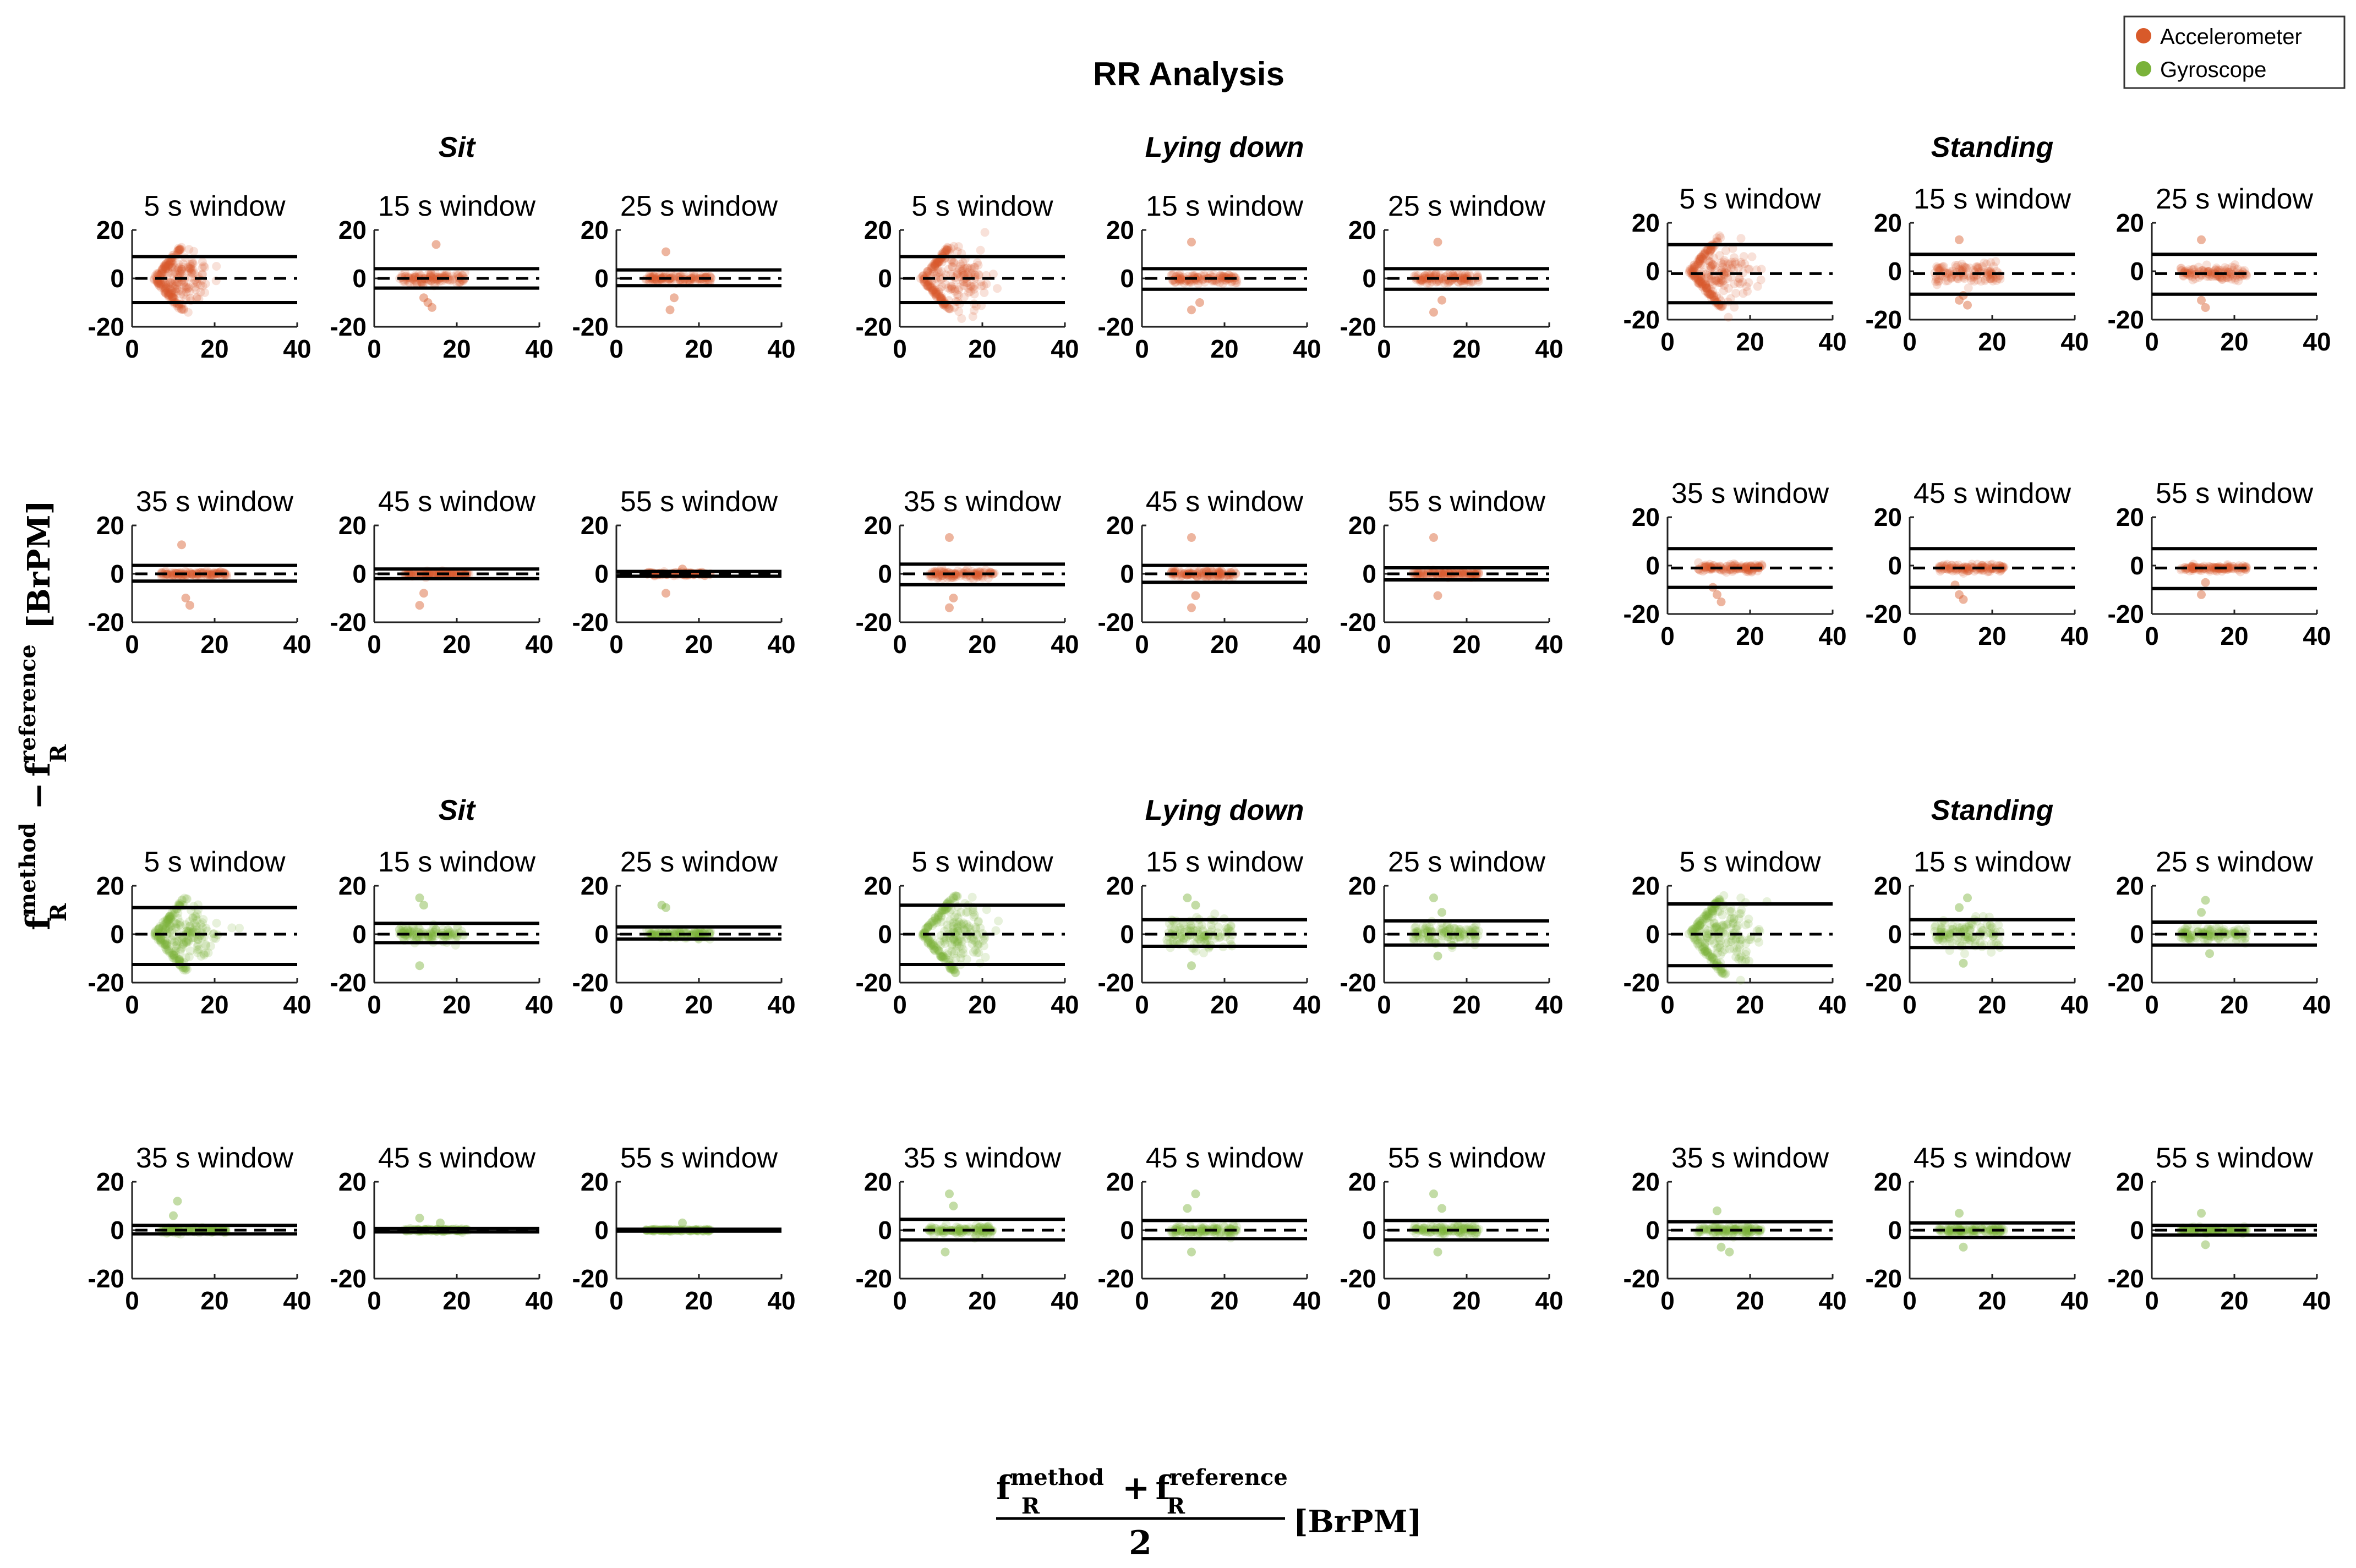 Image resolution: width=2356 pixels, height=1568 pixels. What do you see at coordinates (1057, 1477) in the screenshot?
I see `xlabel-sup1: method` at bounding box center [1057, 1477].